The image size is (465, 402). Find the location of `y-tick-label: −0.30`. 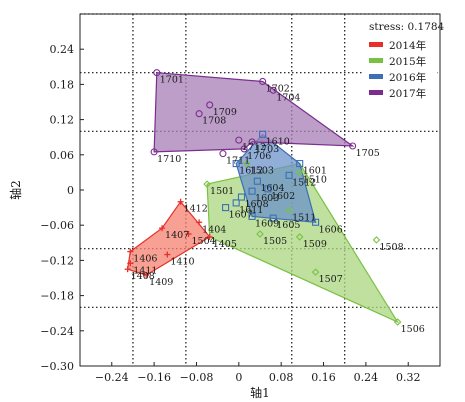

y-tick-label: −0.30 is located at coordinates (57, 366).